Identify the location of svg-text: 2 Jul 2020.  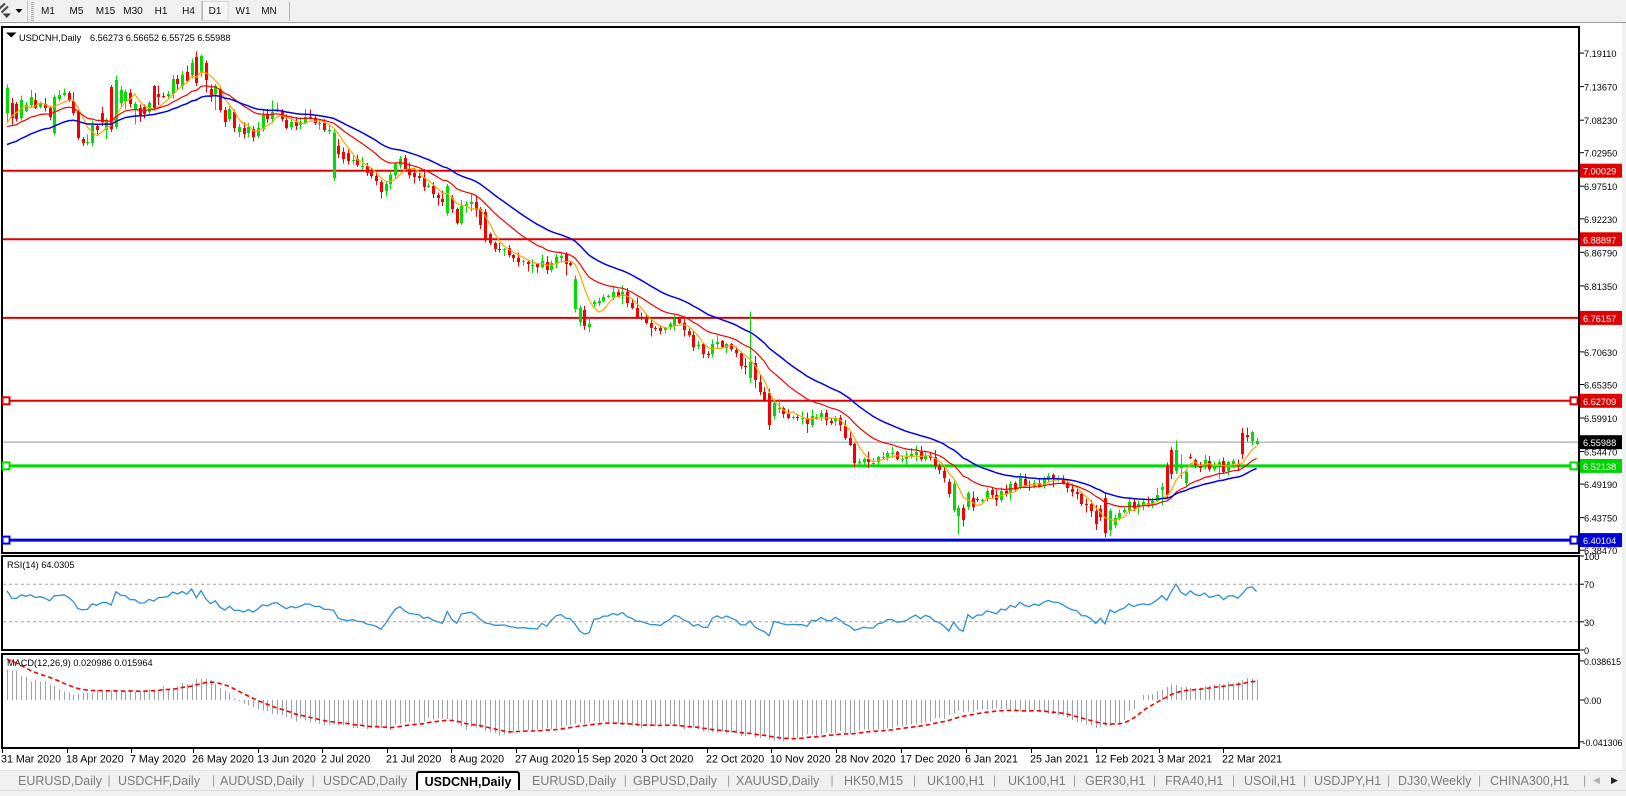
(345, 760).